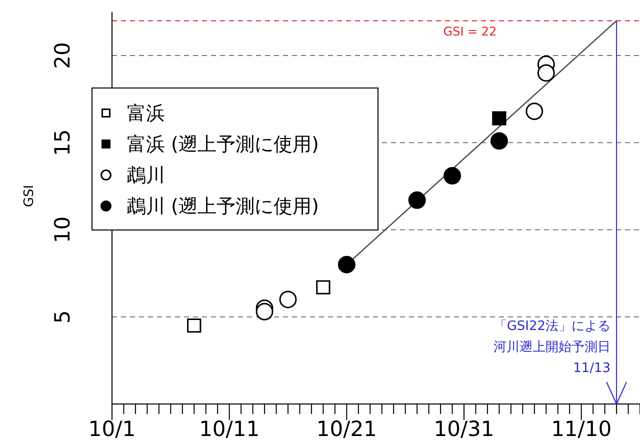 The width and height of the screenshot is (640, 444). Describe the element at coordinates (223, 207) in the screenshot. I see `legend-label: 鵡川 (遡上予測に使用)` at that location.